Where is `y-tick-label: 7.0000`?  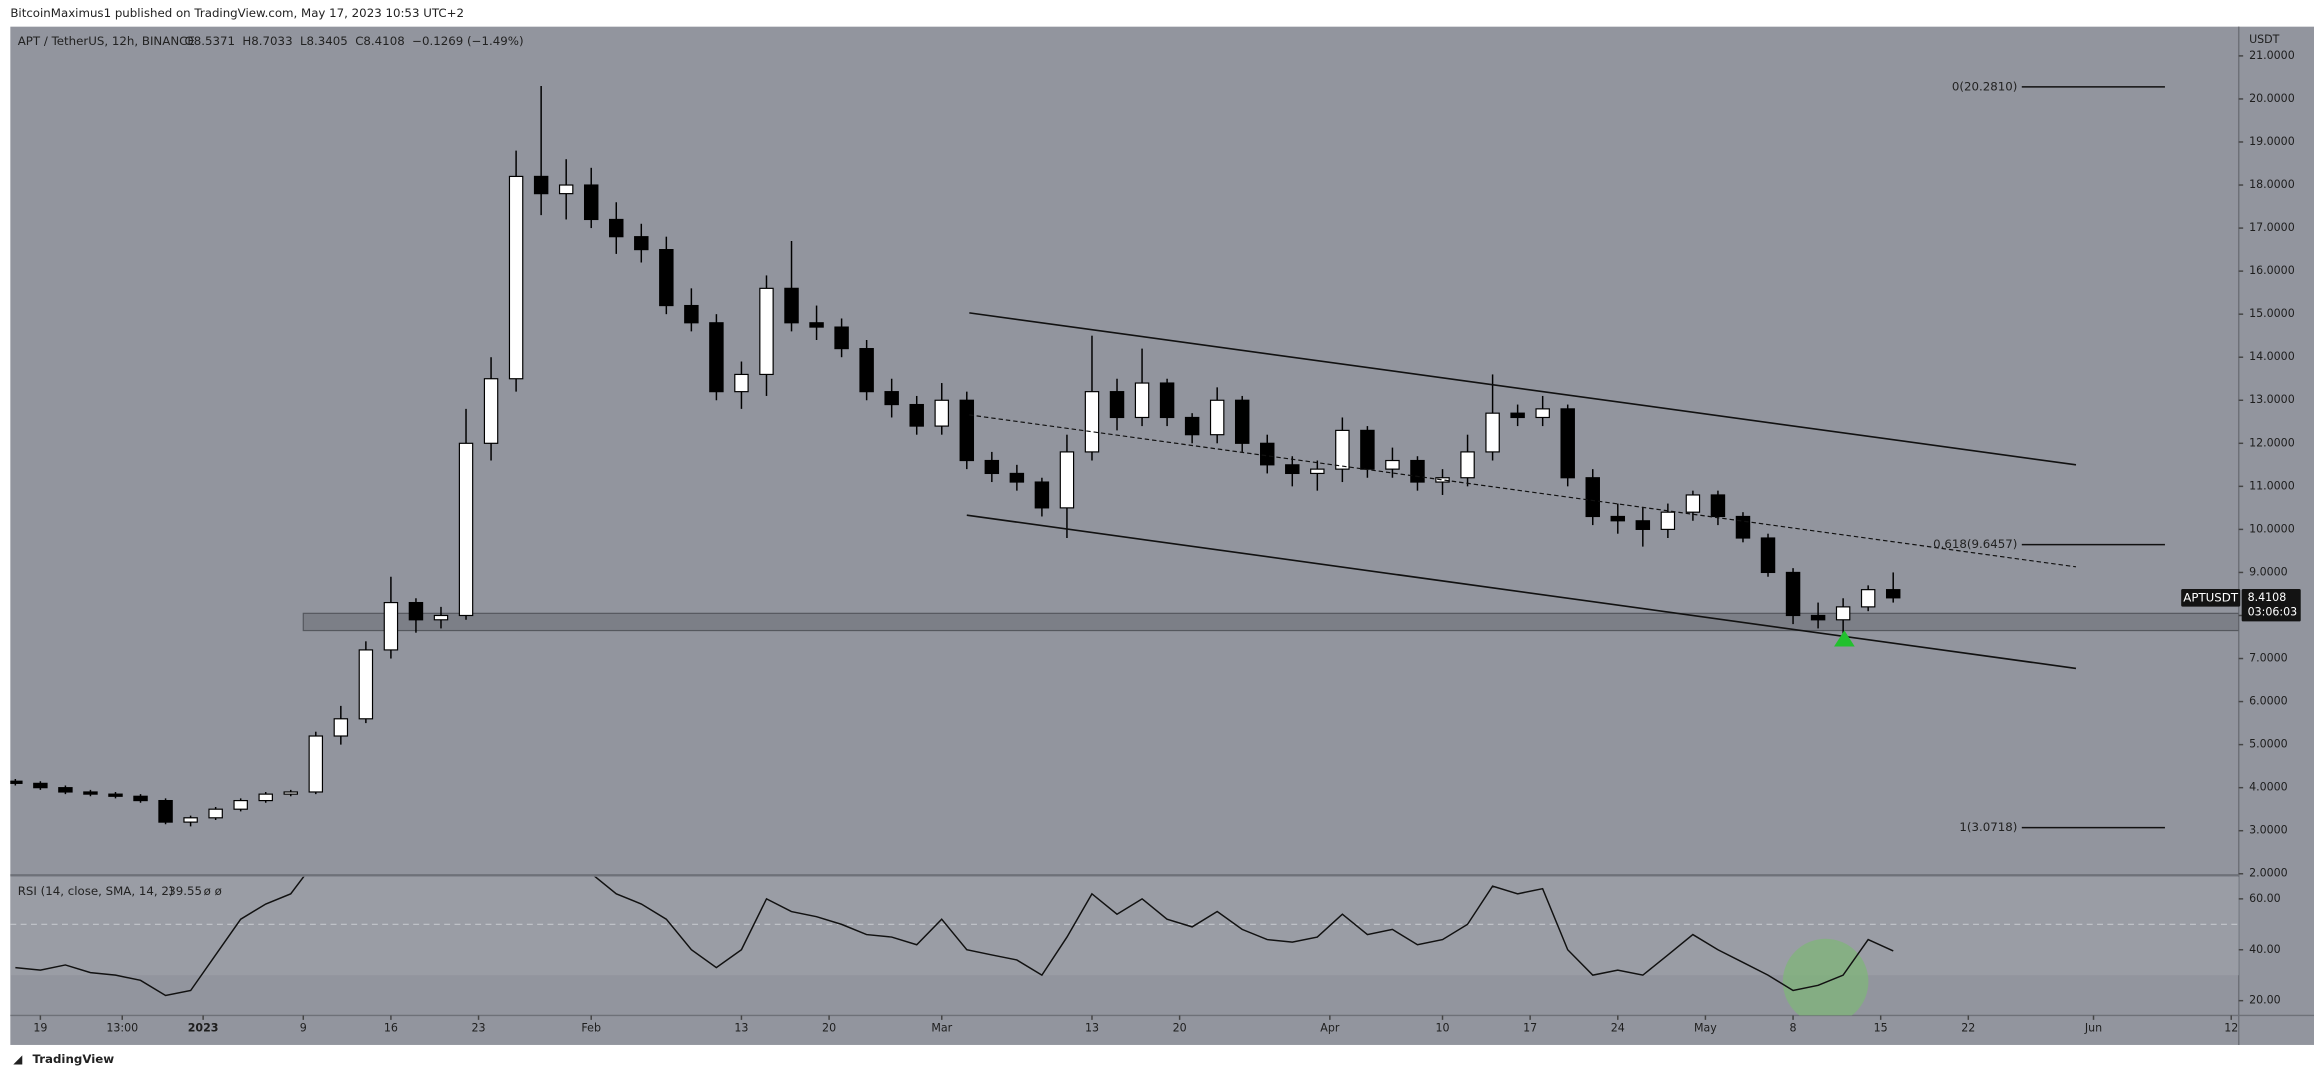 y-tick-label: 7.0000 is located at coordinates (2268, 658).